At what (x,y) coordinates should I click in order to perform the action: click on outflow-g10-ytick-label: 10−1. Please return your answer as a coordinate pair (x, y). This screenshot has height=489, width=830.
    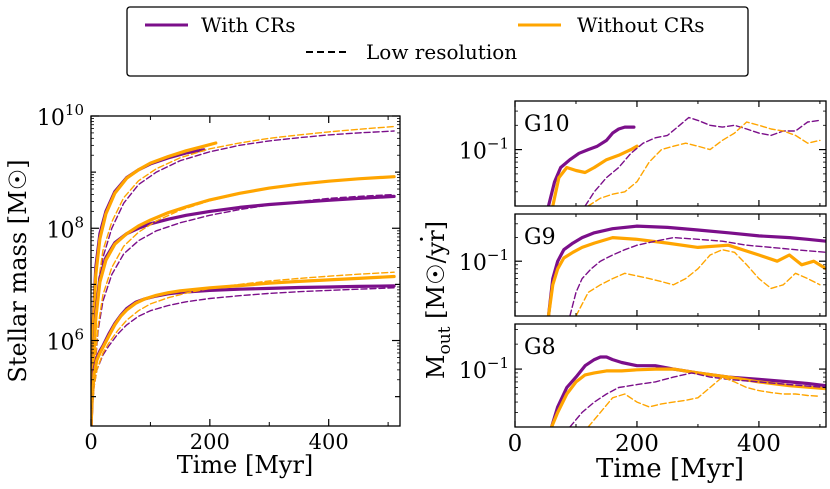
    Looking at the image, I should click on (484, 150).